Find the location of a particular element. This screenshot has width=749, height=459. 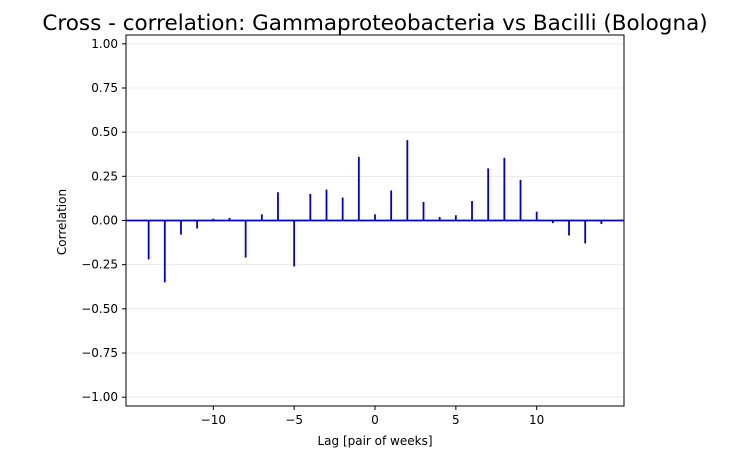

x-tick-label: 5 is located at coordinates (456, 420).